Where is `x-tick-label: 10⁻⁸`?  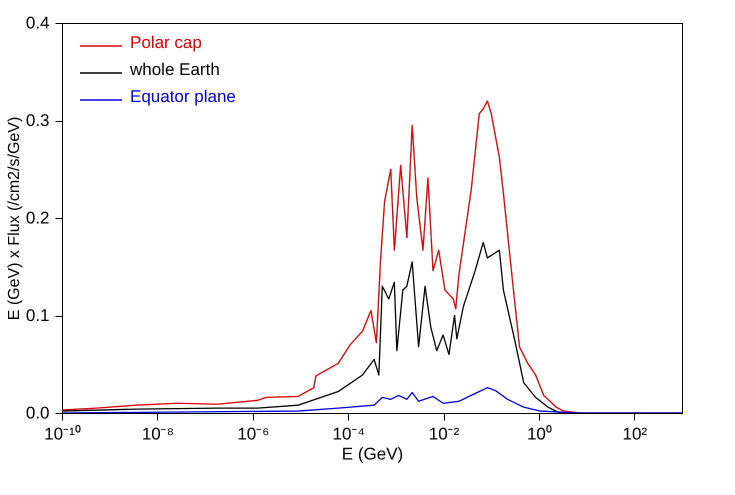
x-tick-label: 10⁻⁸ is located at coordinates (158, 434).